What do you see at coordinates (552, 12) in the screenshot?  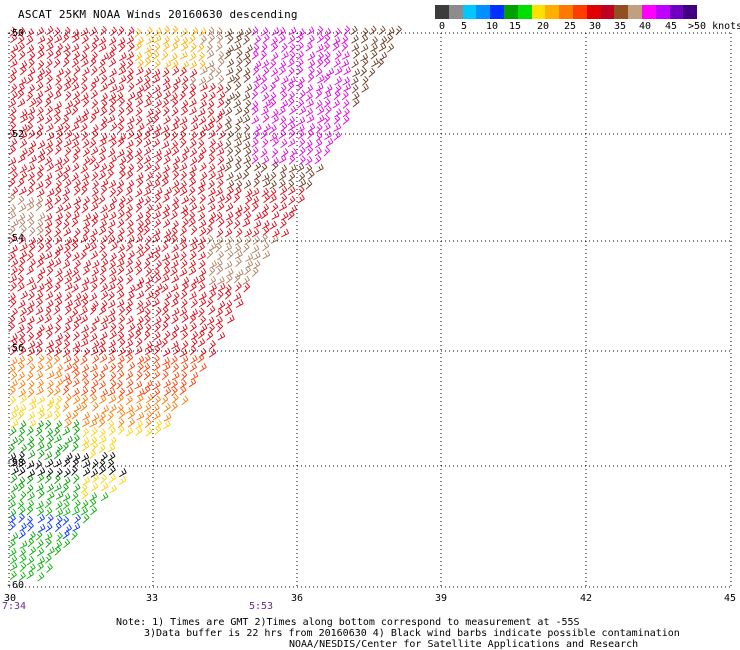 I see `legend-swatch` at bounding box center [552, 12].